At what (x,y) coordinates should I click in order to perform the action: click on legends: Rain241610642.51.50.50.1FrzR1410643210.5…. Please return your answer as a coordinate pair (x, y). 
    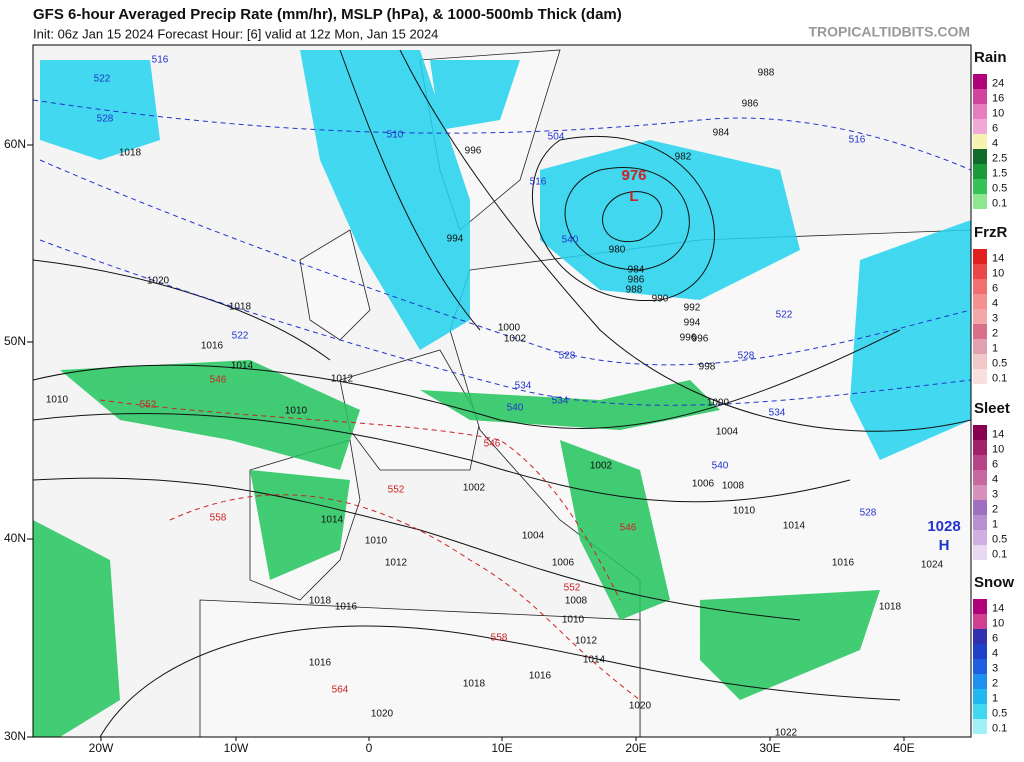
    Looking at the image, I should click on (993, 391).